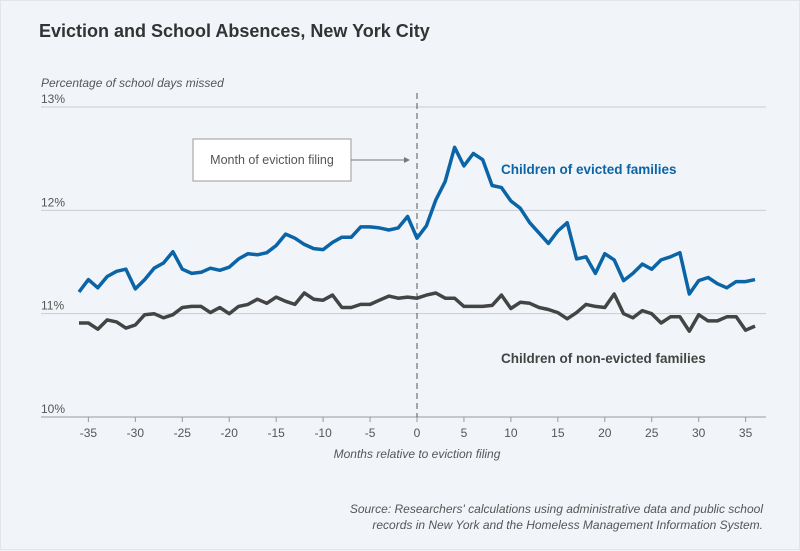  What do you see at coordinates (746, 433) in the screenshot?
I see `x-tick-label: 35` at bounding box center [746, 433].